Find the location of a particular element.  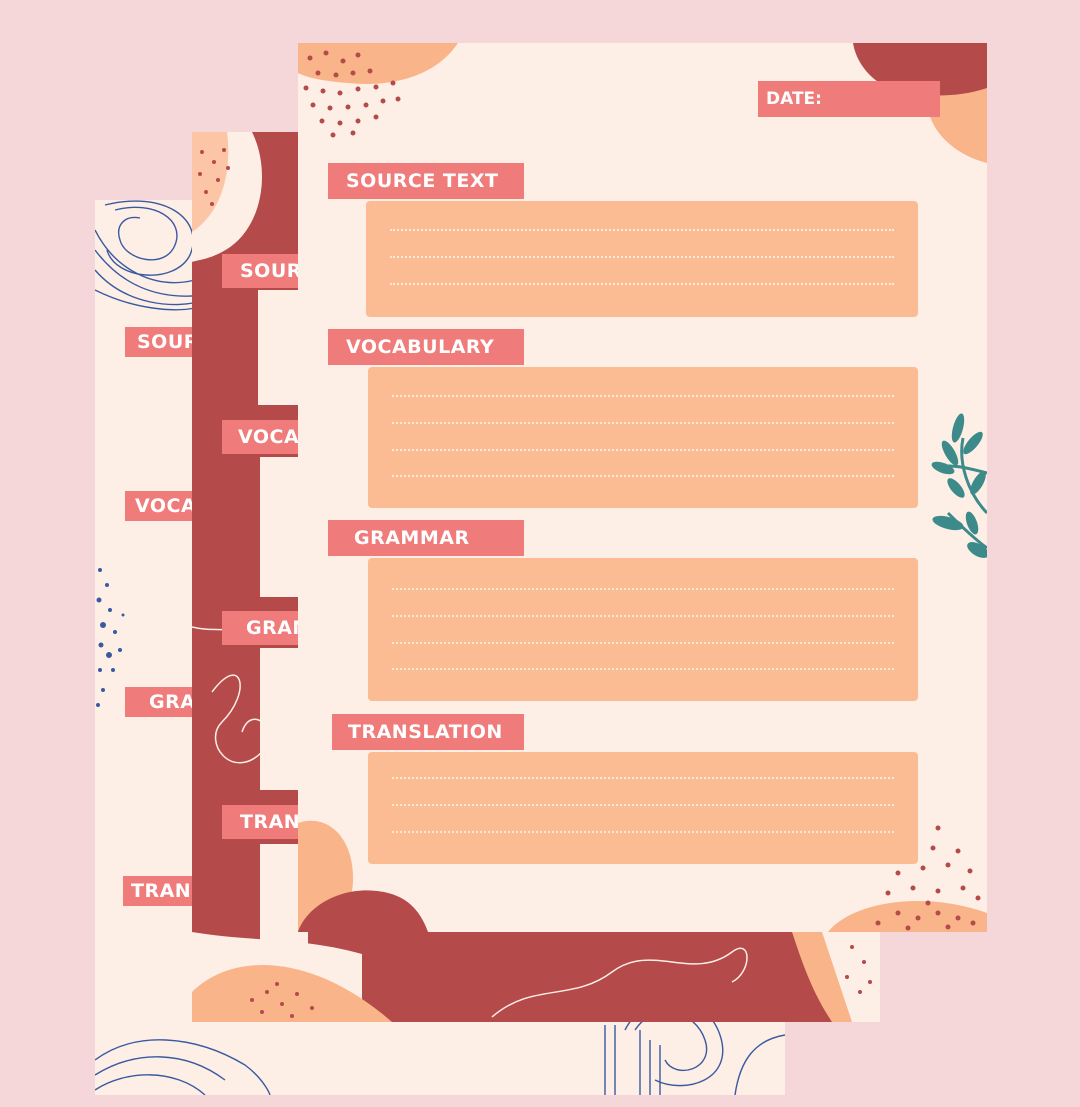

middle-label-vocabulary: VOCA is located at coordinates (267, 437).